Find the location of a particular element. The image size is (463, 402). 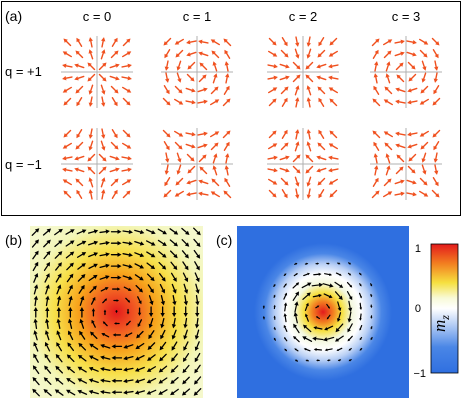

panel-a-label: (a) is located at coordinates (13, 16).